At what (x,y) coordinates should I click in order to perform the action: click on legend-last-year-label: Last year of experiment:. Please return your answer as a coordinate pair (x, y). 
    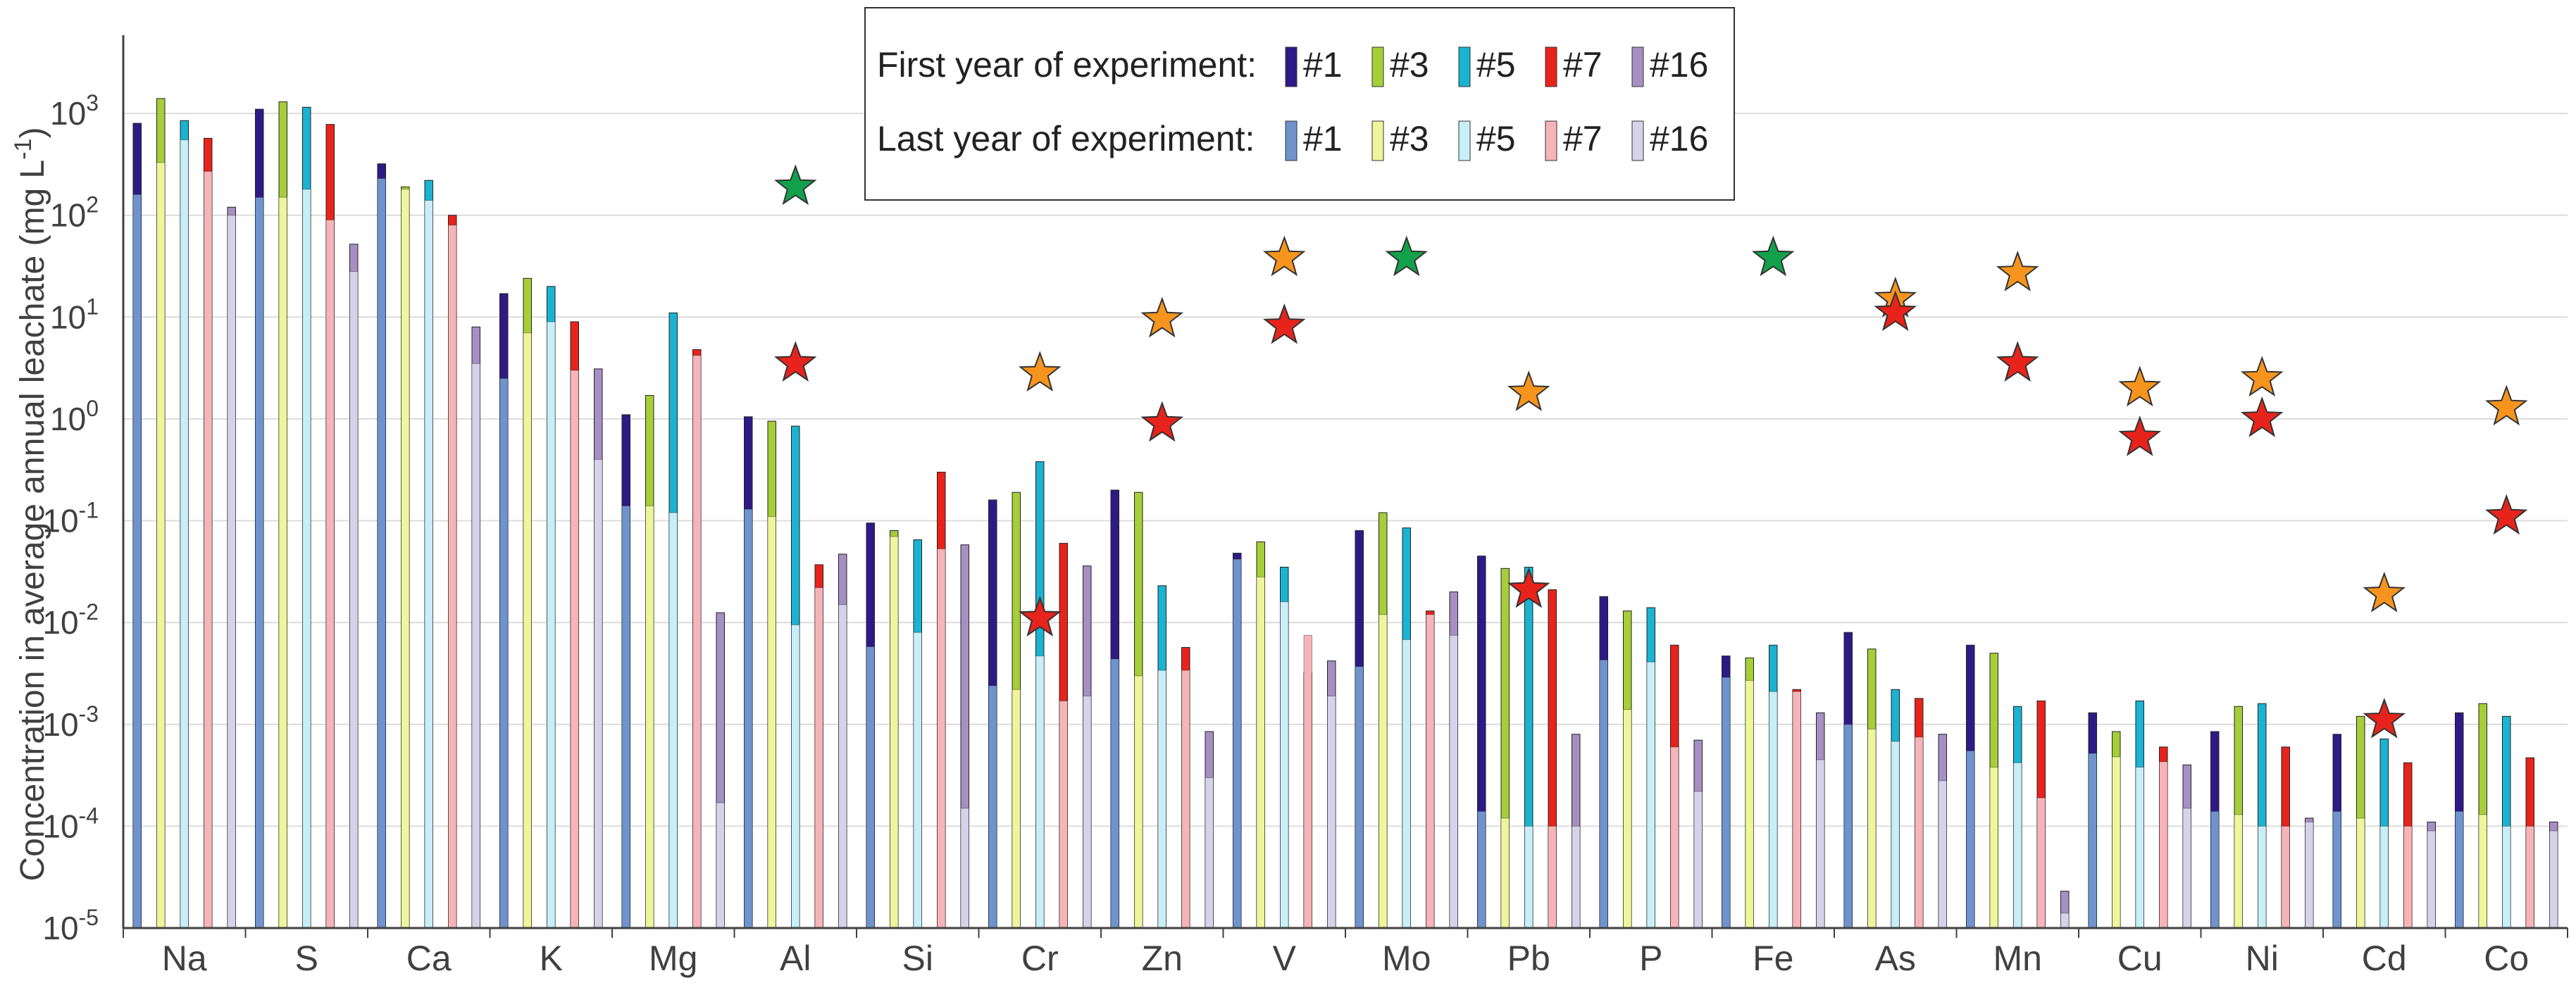
    Looking at the image, I should click on (1066, 138).